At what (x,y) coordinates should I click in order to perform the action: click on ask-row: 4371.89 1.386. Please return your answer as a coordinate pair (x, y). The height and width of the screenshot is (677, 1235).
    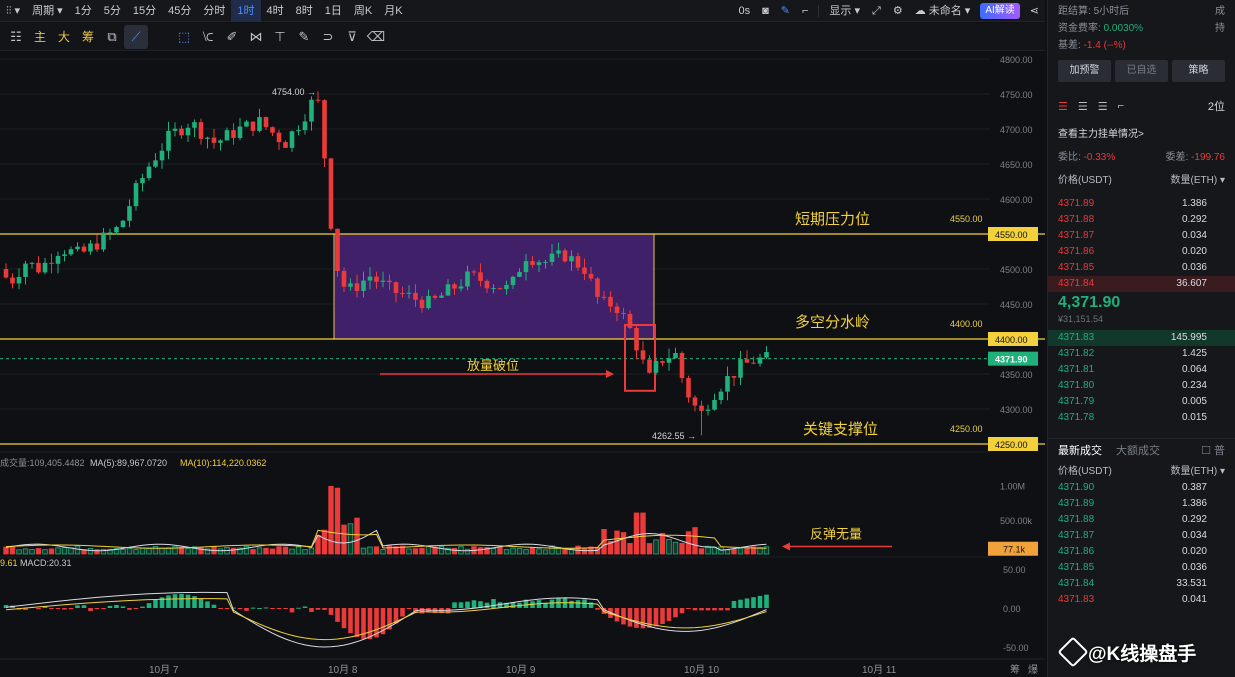
    Looking at the image, I should click on (1141, 204).